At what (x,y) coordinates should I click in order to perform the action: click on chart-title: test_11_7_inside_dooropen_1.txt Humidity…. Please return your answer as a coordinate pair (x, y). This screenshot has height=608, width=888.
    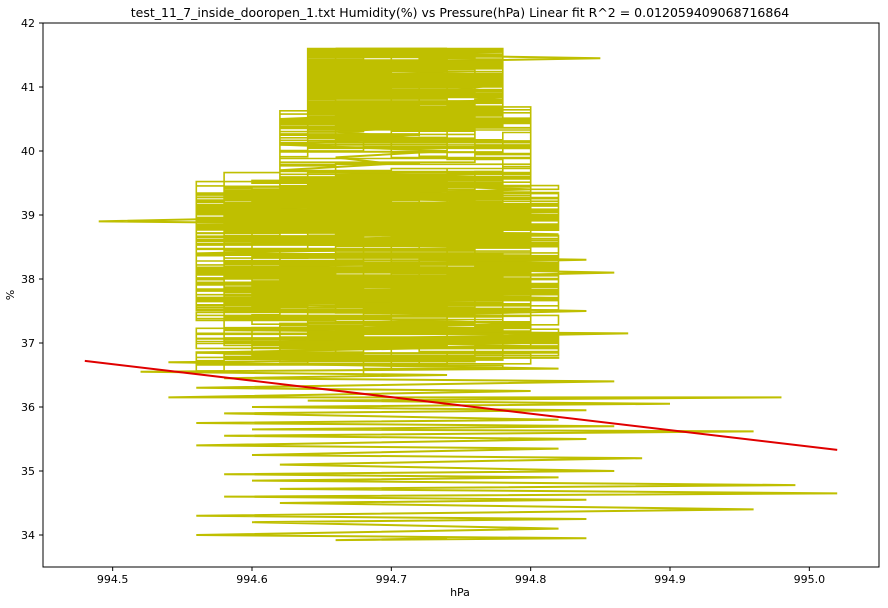
    Looking at the image, I should click on (460, 12).